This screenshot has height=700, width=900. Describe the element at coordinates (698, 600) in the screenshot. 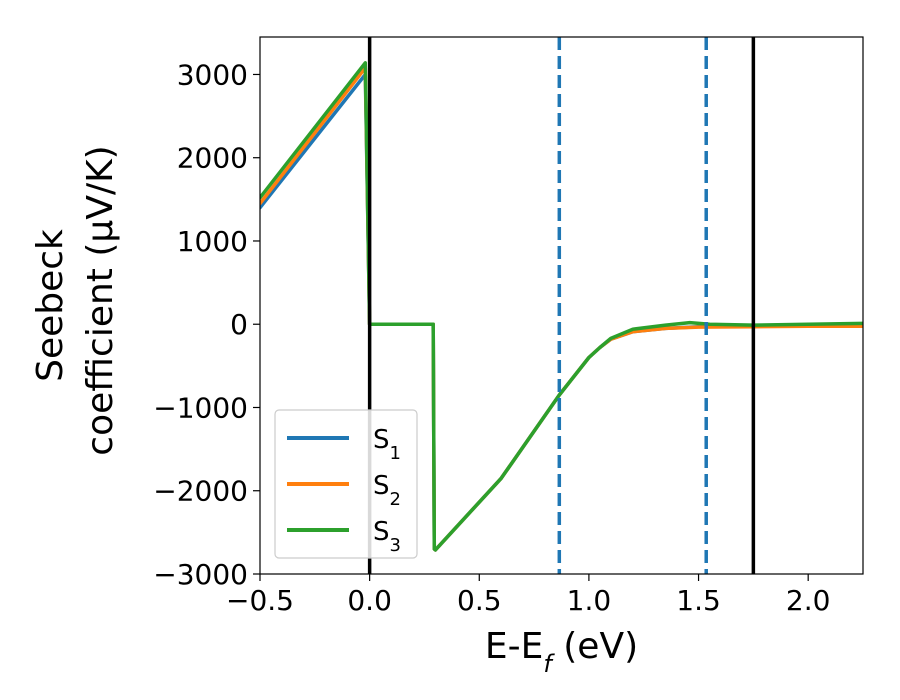

I see `x-tick-label: 1.5` at that location.